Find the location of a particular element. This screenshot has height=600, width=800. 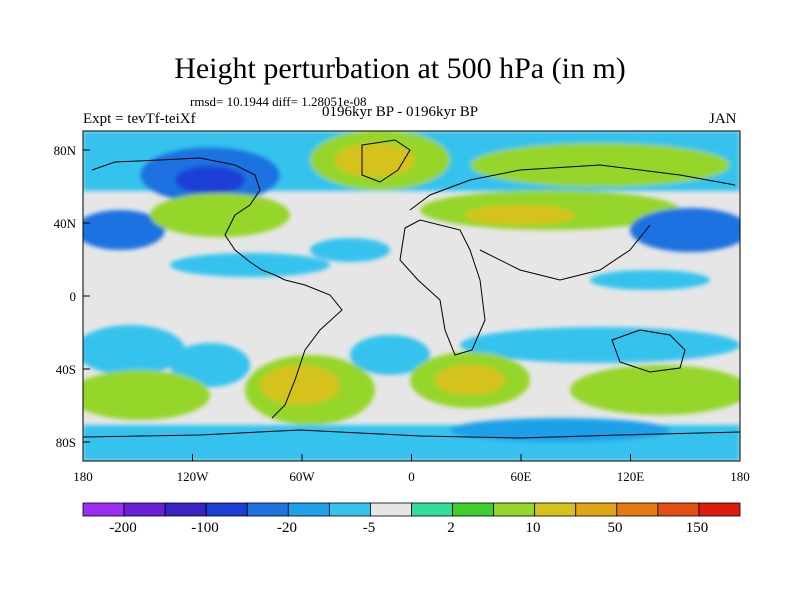

asia-south-coast is located at coordinates (565, 252).